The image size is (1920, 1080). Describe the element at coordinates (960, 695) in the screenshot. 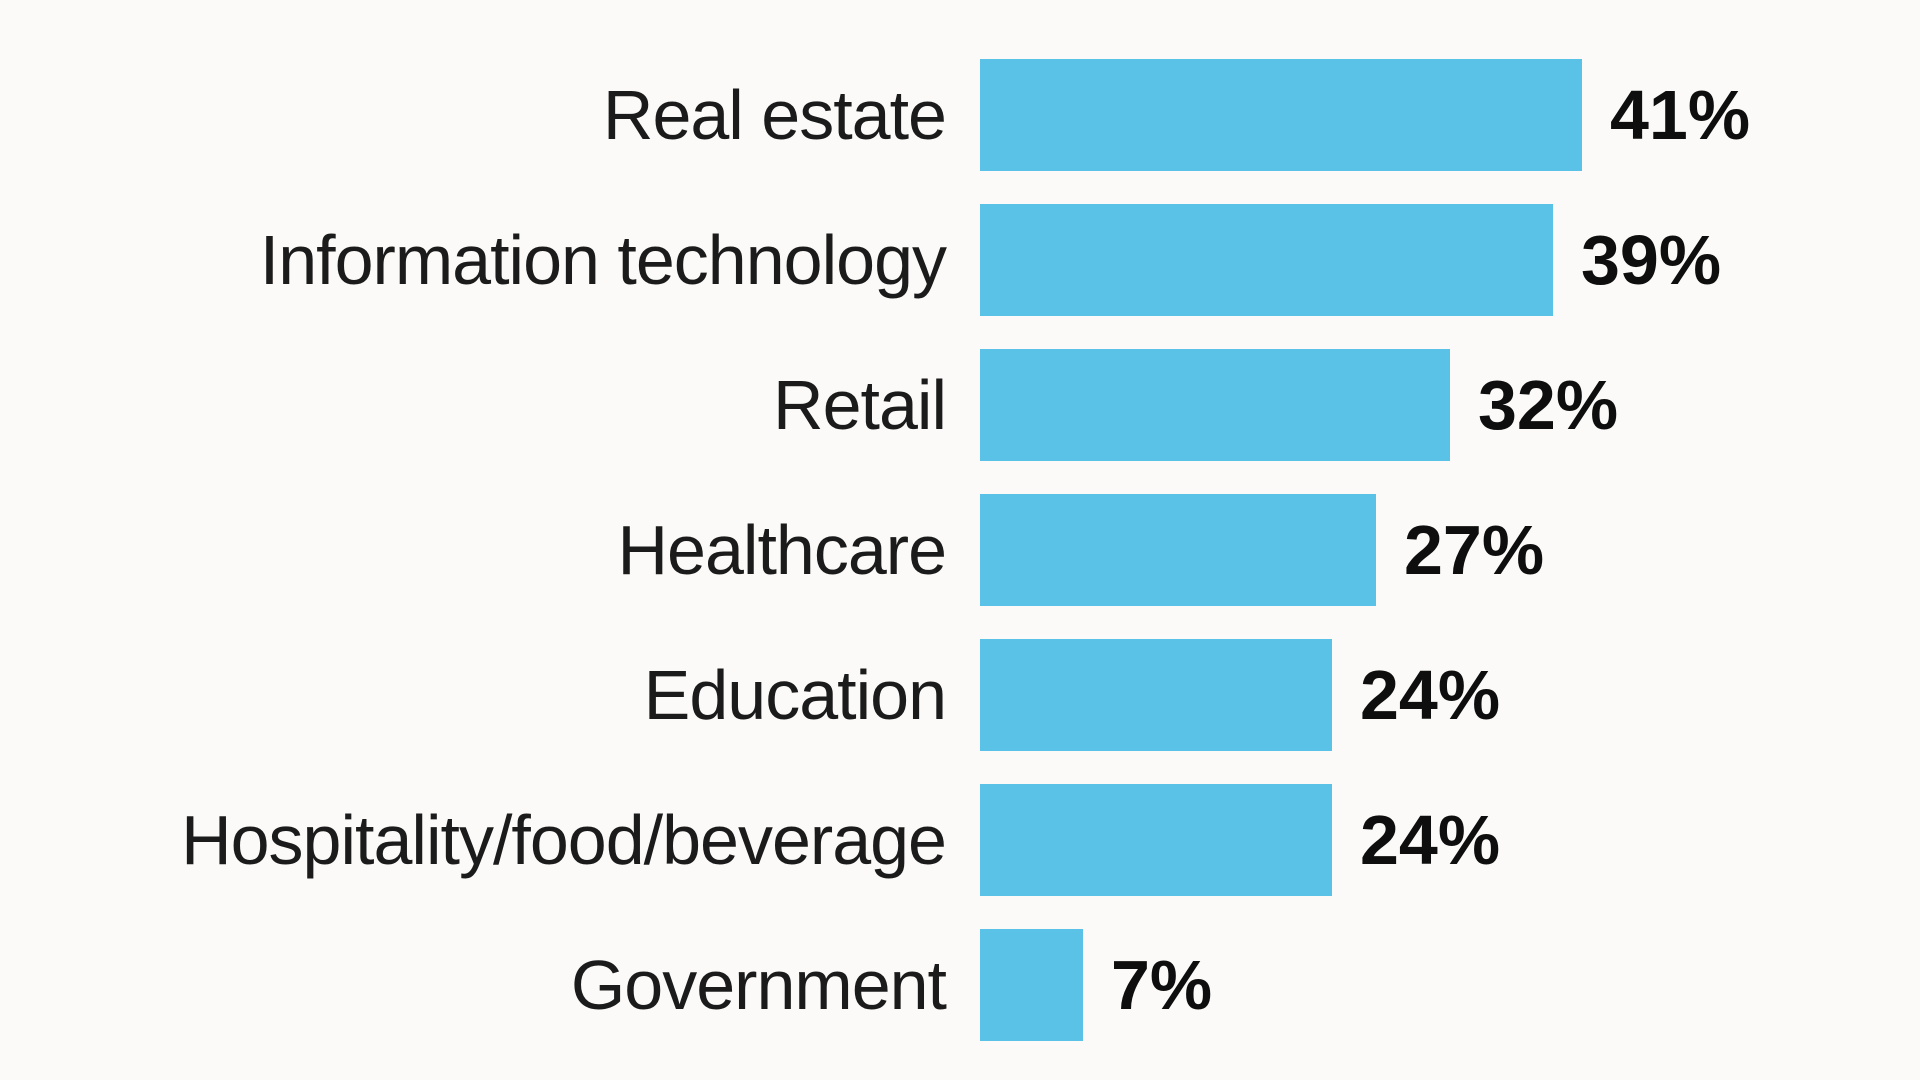

I see `chart-row: Education 24%` at that location.